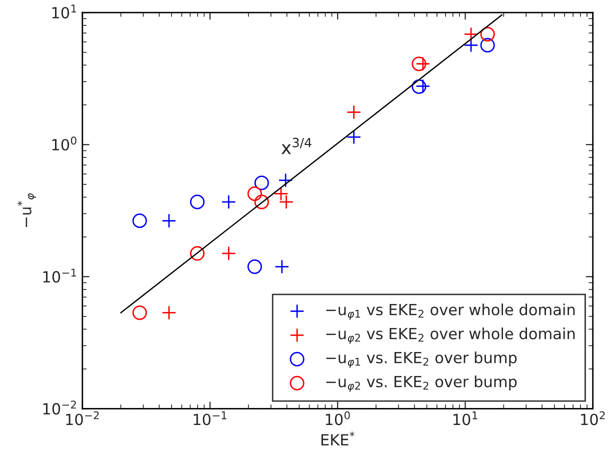  I want to click on y-axis-title: −u$^{*}$$_{φ}$, so click(26, 210).